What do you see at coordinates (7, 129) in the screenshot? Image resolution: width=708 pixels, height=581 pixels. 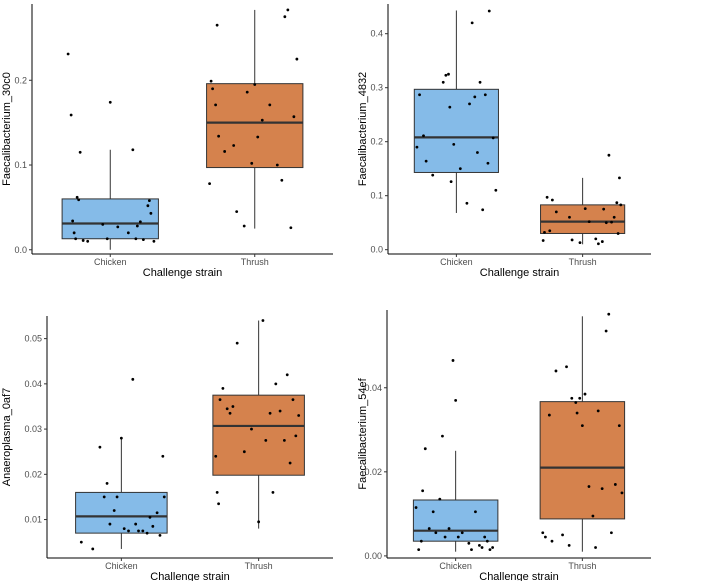 I see `y-axis-title: Faecalibacterium_30c0` at bounding box center [7, 129].